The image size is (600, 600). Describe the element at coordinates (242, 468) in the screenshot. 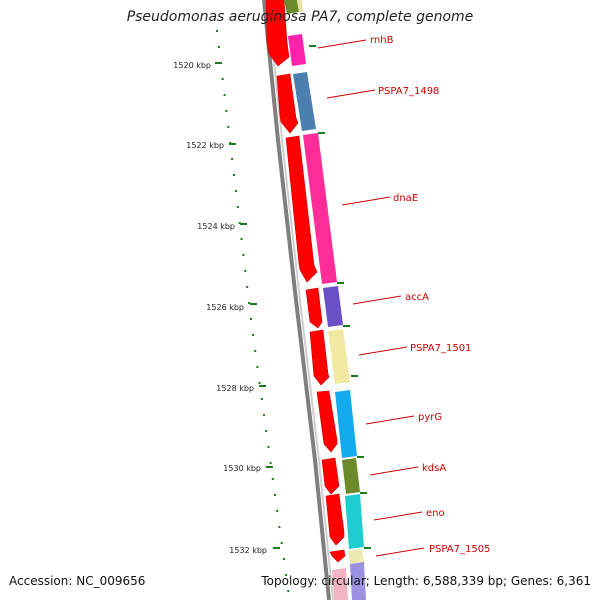

I see `ruler-label: 1530 kbp` at that location.